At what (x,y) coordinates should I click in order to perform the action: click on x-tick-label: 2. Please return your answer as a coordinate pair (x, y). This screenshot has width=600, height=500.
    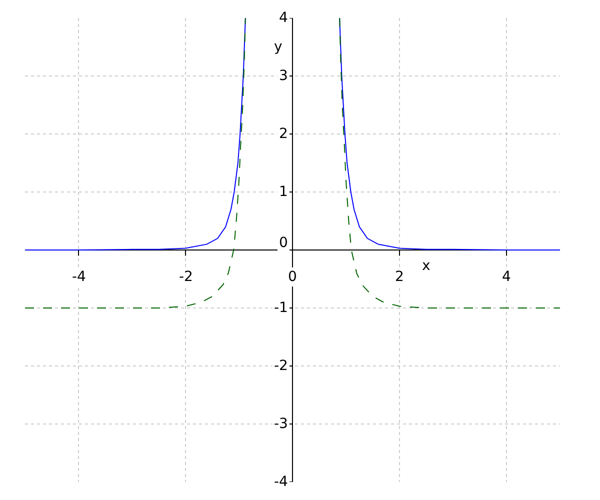
    Looking at the image, I should click on (399, 277).